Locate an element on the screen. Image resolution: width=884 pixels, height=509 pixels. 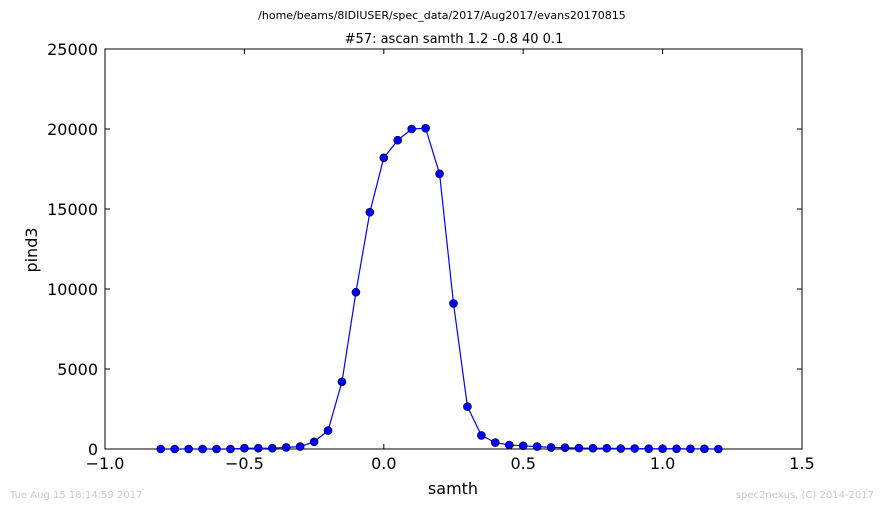
x-tick-label: 1.5 is located at coordinates (801, 463).